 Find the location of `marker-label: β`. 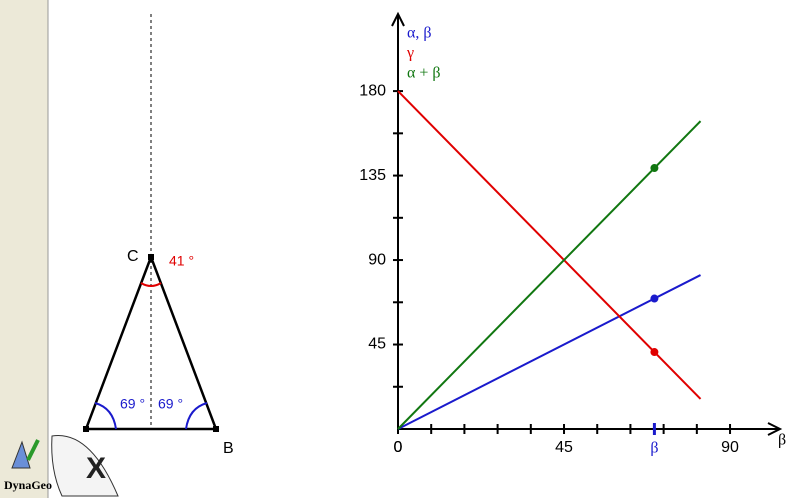

marker-label: β is located at coordinates (654, 448).